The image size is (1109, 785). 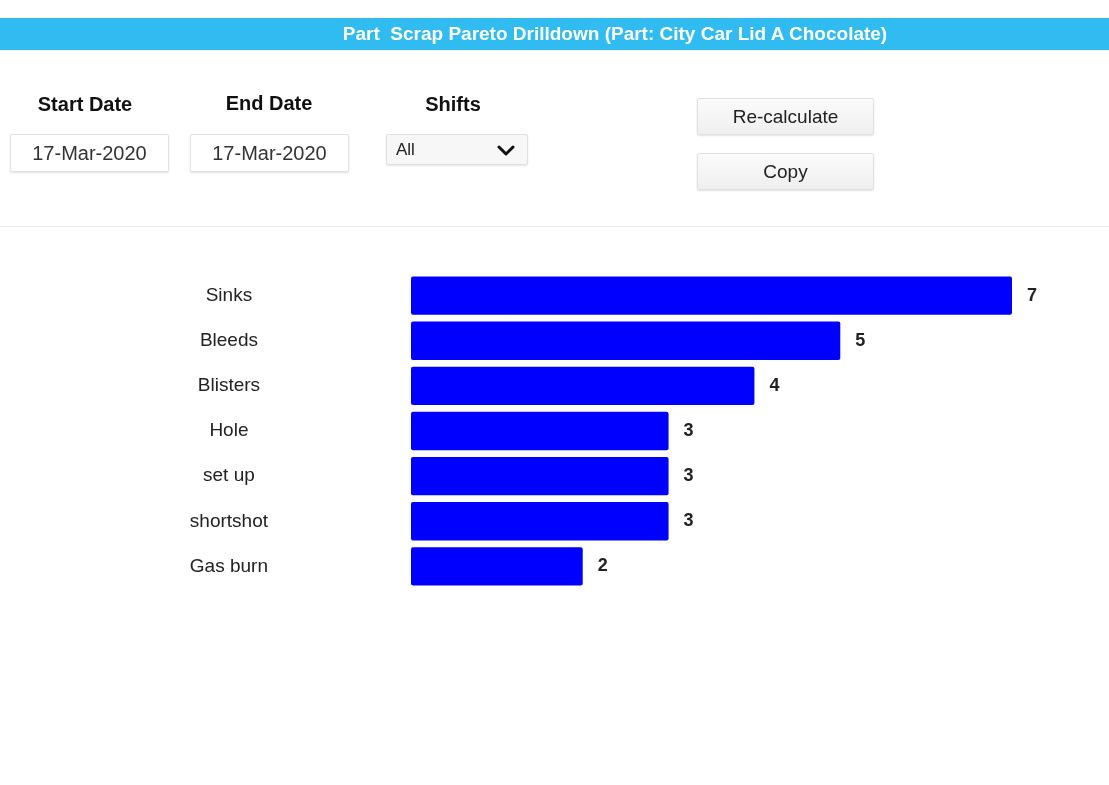 What do you see at coordinates (785, 171) in the screenshot?
I see `button: Copy` at bounding box center [785, 171].